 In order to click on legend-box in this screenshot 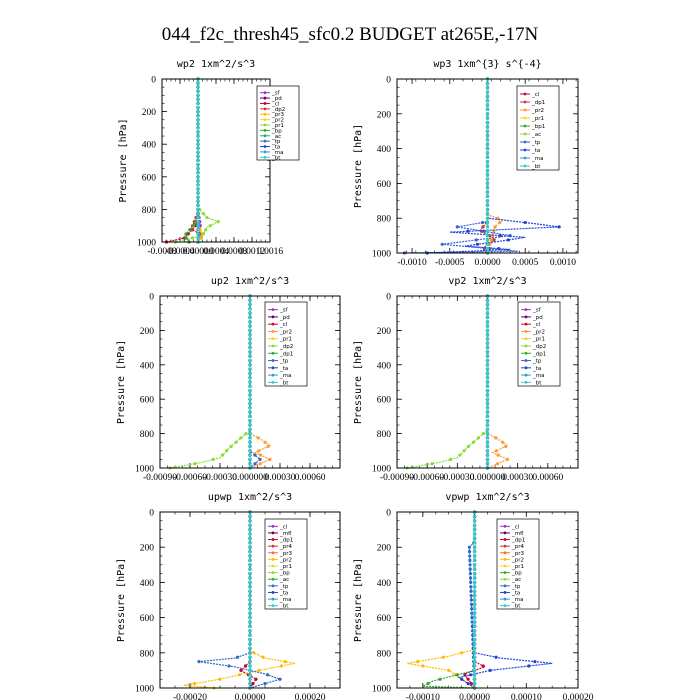, I will do `click(538, 128)`.